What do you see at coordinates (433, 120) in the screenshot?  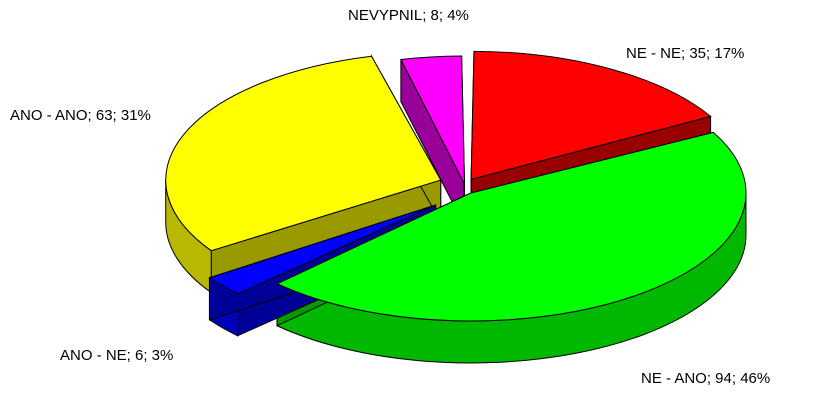 I see `slice-nevypnil` at bounding box center [433, 120].